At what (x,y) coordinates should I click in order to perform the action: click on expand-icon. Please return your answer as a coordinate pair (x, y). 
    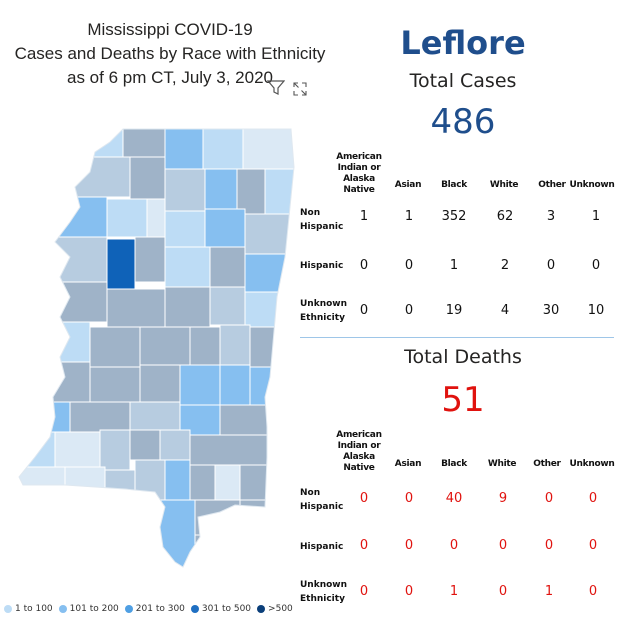
    Looking at the image, I should click on (300, 89).